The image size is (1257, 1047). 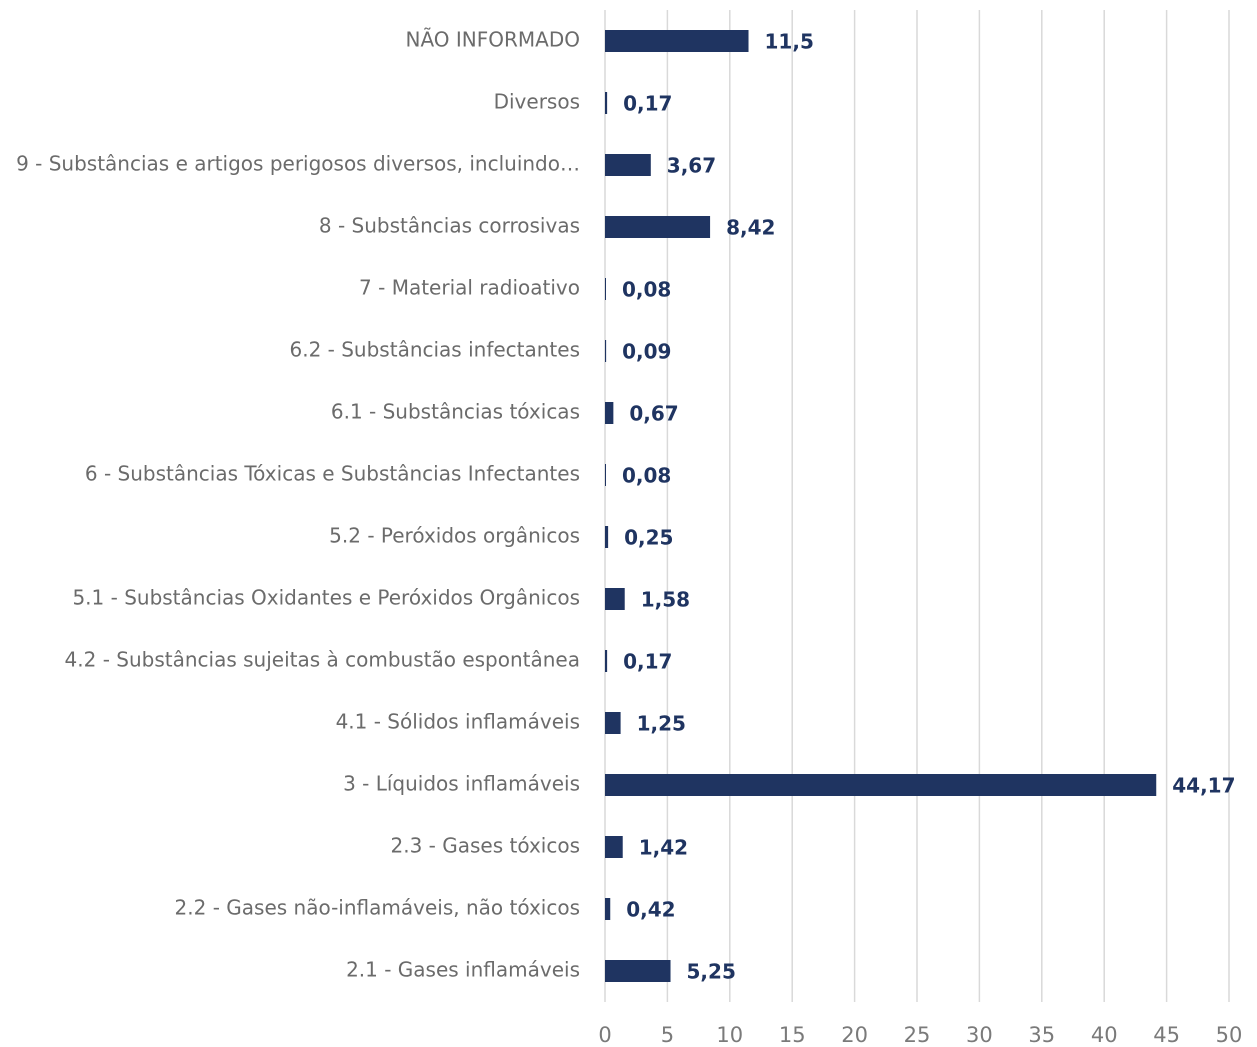 What do you see at coordinates (1041, 1035) in the screenshot?
I see `x-tick-label: 35` at bounding box center [1041, 1035].